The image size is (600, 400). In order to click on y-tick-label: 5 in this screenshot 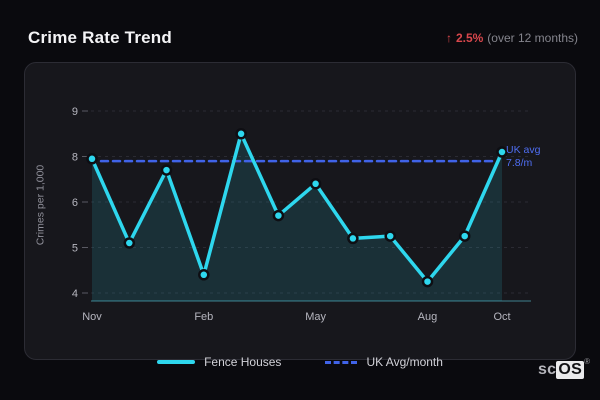, I will do `click(75, 249)`.